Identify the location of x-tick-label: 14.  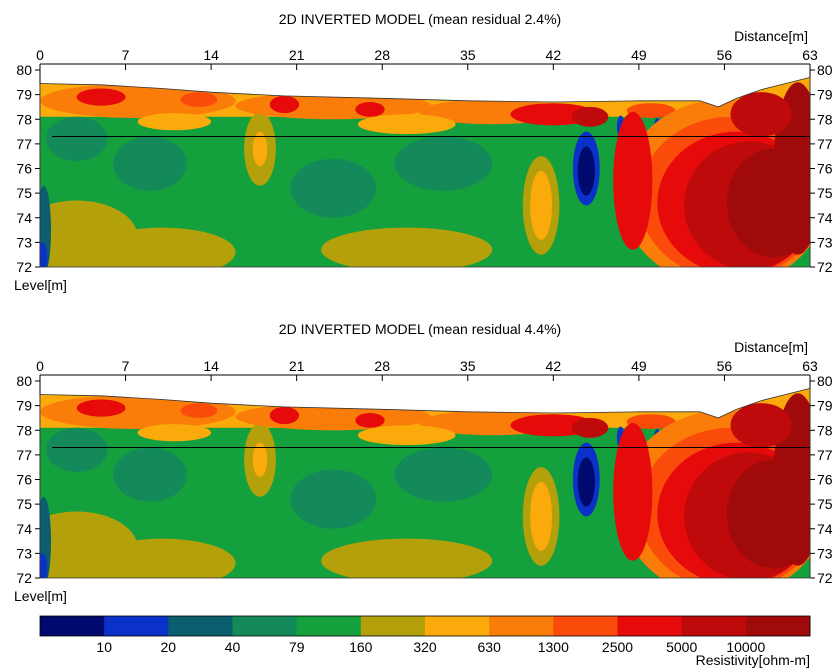
(211, 55).